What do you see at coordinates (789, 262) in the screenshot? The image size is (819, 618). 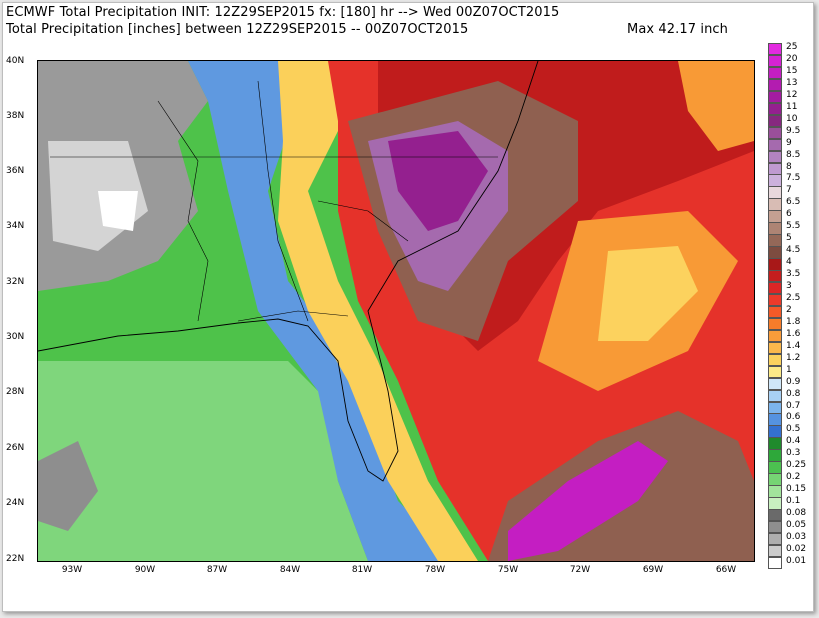 I see `legend-label: 4` at bounding box center [789, 262].